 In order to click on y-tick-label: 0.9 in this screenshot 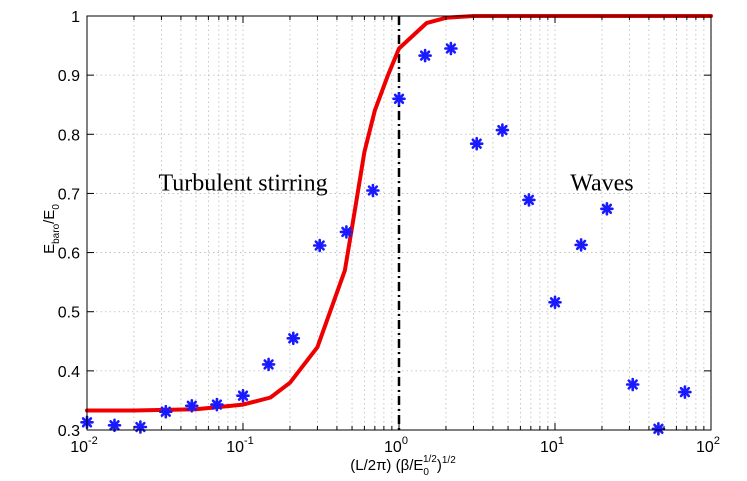, I will do `click(69, 76)`.